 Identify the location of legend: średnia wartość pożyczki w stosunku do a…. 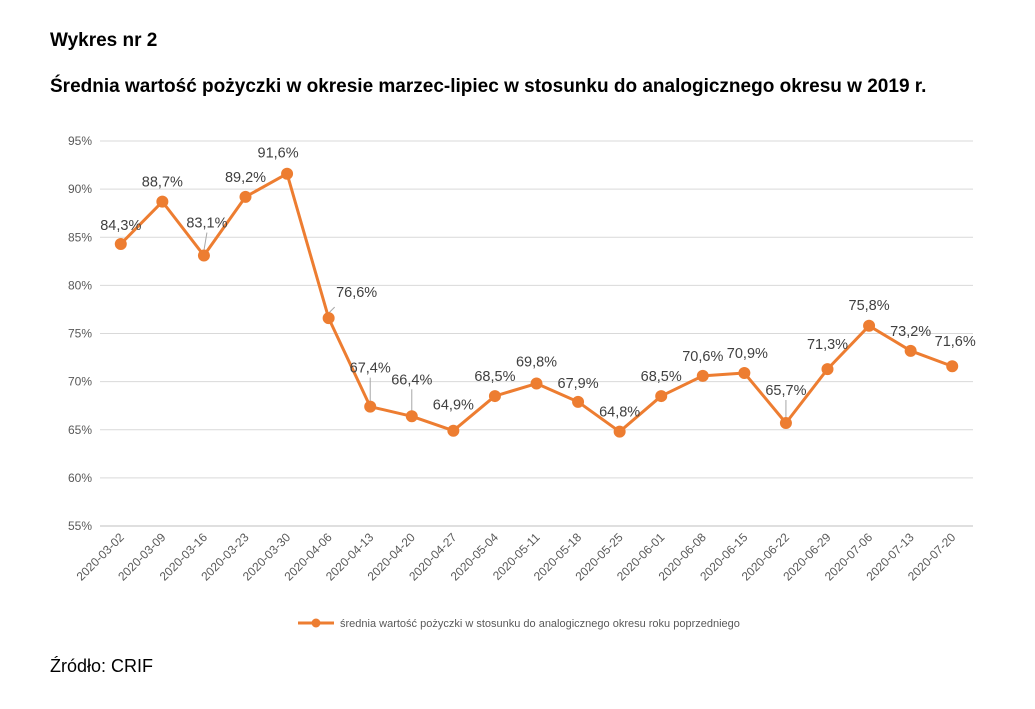
(519, 624).